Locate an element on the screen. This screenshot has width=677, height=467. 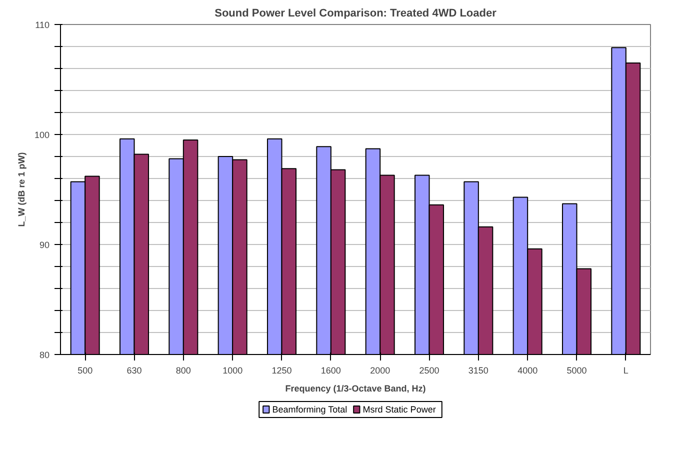
x-tick-label: 5000 is located at coordinates (576, 371).